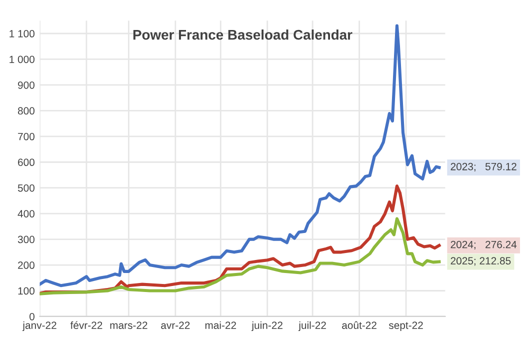 The width and height of the screenshot is (530, 344). Describe the element at coordinates (480, 261) in the screenshot. I see `annotation: 2025; 212.85` at that location.